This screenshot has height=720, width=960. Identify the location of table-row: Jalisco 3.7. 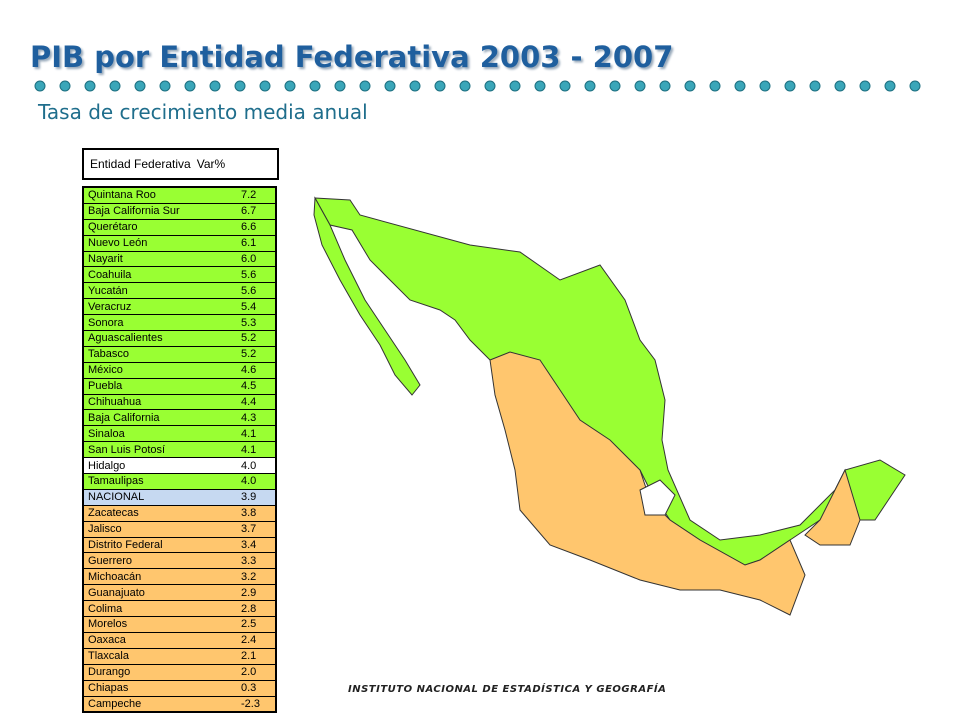
(179, 529).